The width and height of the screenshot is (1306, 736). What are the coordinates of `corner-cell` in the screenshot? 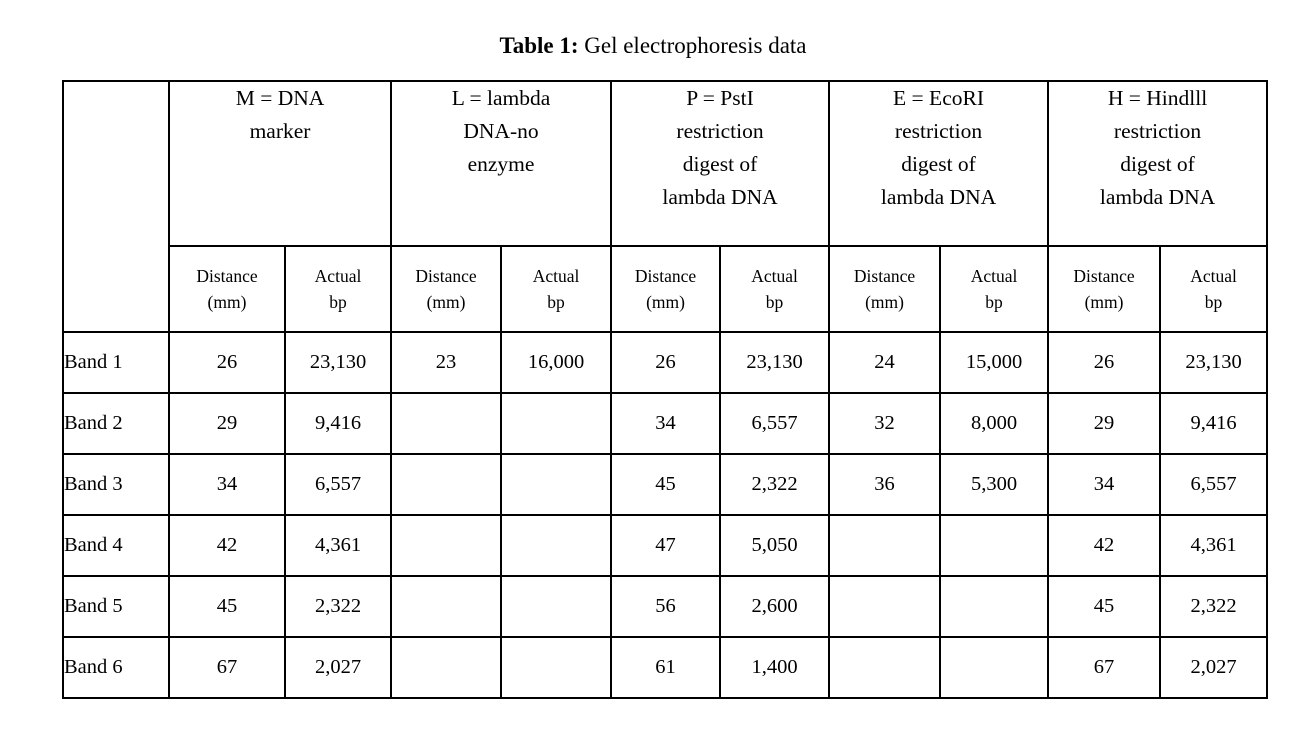 It's located at (116, 206).